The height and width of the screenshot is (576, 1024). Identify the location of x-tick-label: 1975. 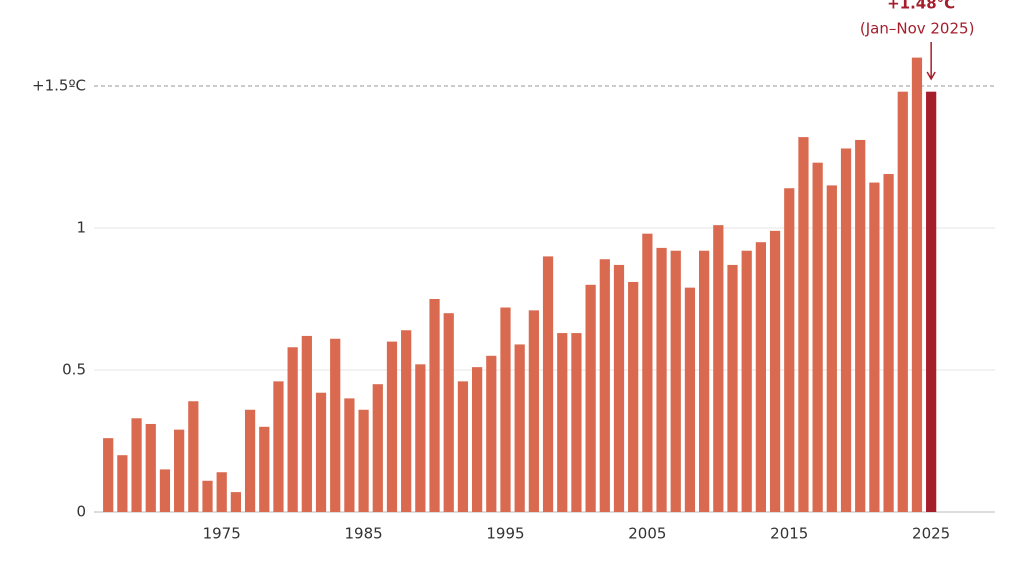
(222, 534).